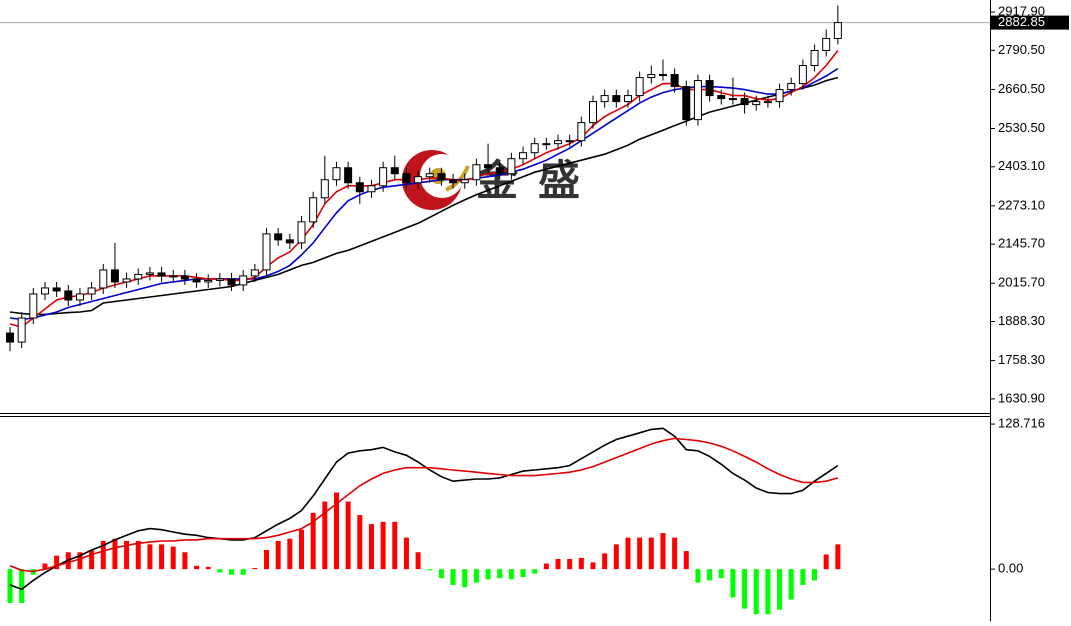  I want to click on y-tick-label: 1888.30, so click(1021, 320).